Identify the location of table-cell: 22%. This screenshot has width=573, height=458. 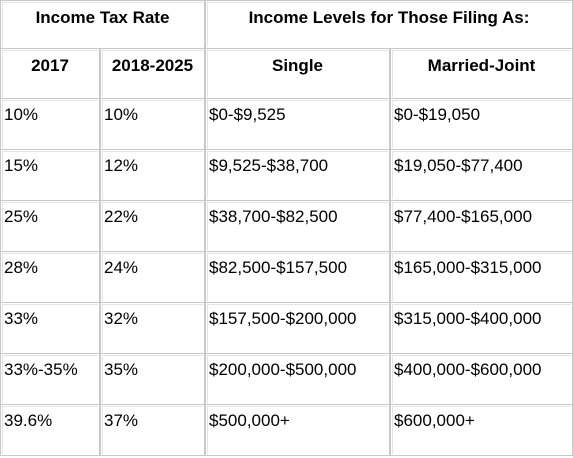
(152, 226).